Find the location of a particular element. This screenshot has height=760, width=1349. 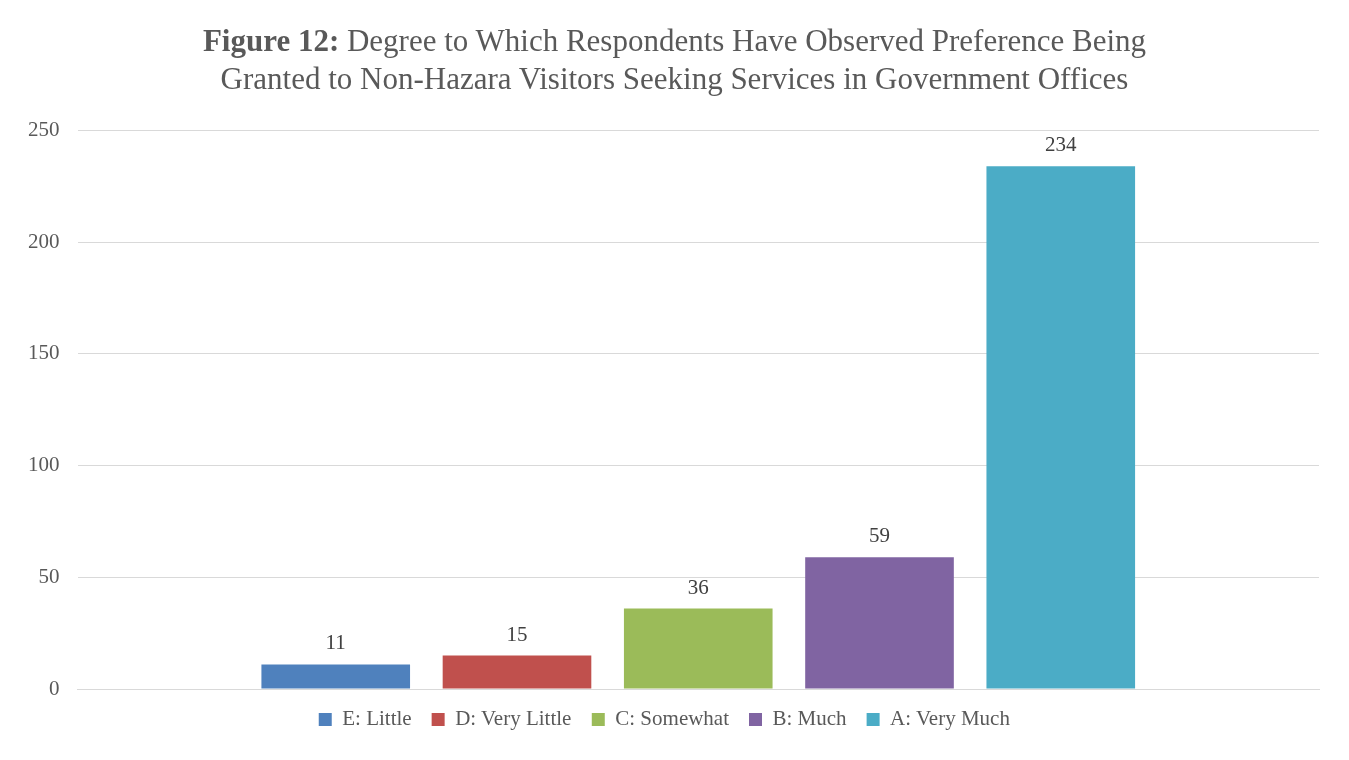

y-tick-label: 100 is located at coordinates (44, 464).